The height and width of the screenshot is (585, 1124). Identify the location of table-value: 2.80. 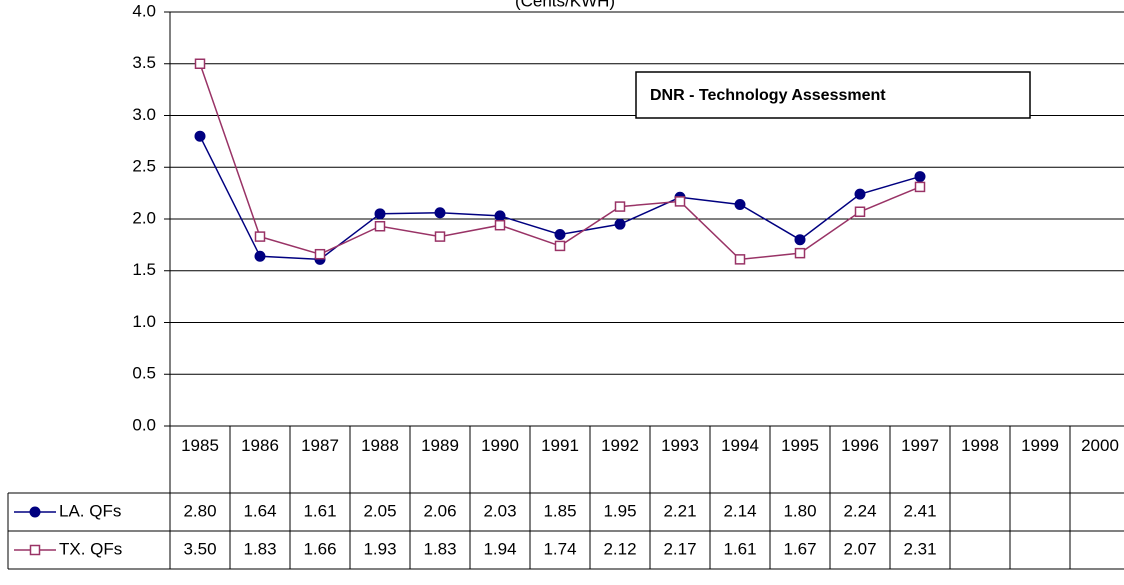
(199, 510).